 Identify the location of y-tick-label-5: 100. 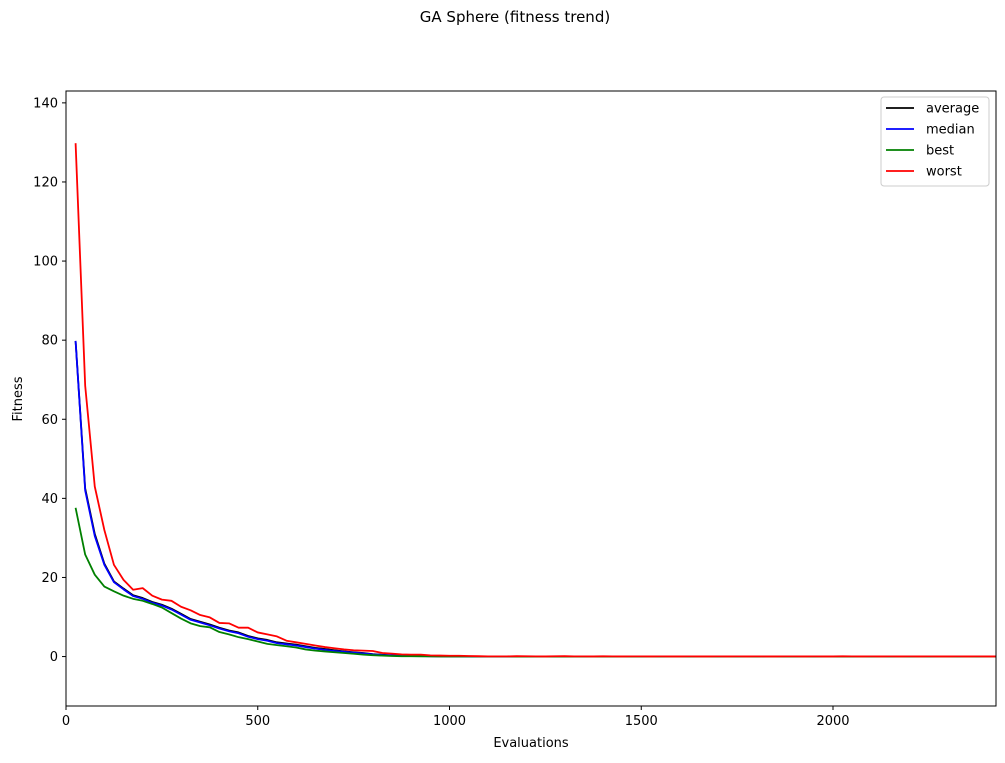
(45, 262).